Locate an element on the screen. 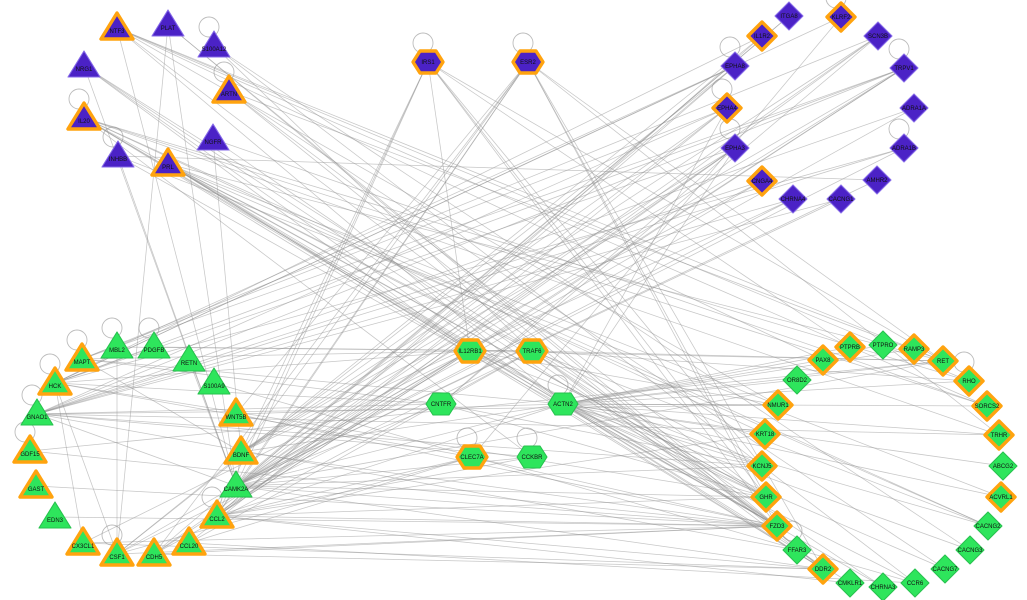  node-AMHR2: AMHR2 is located at coordinates (877, 180).